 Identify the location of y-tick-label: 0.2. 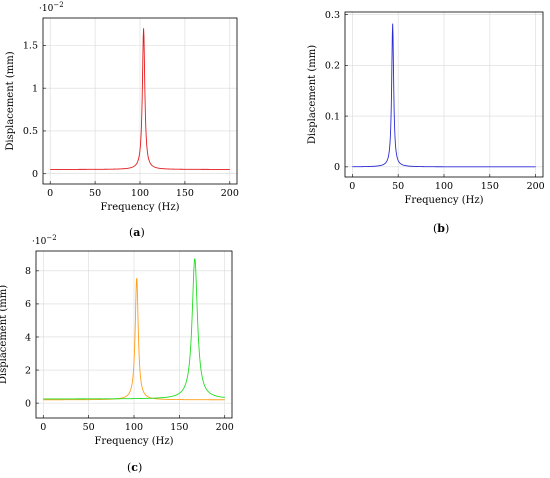
(332, 66).